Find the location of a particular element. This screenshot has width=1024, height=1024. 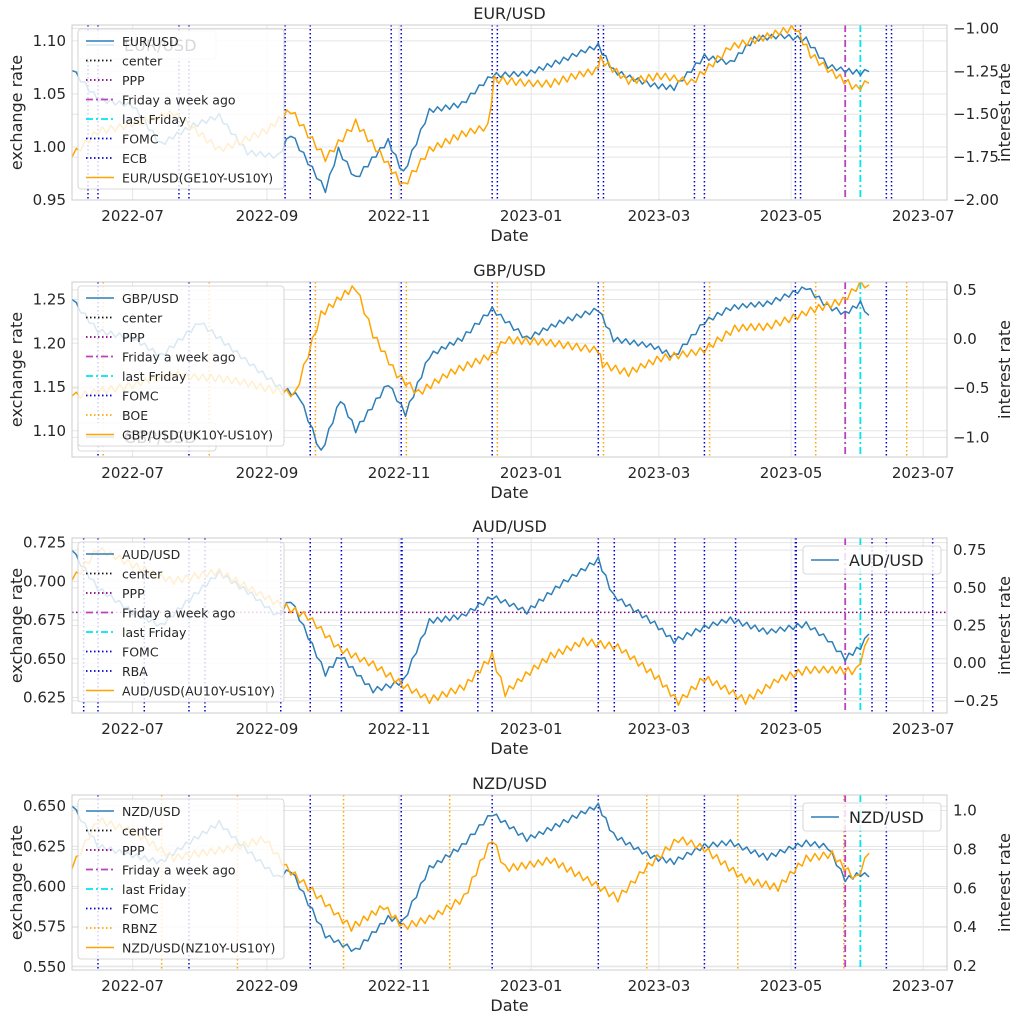

y2-tick-label: 0.50 is located at coordinates (969, 588).